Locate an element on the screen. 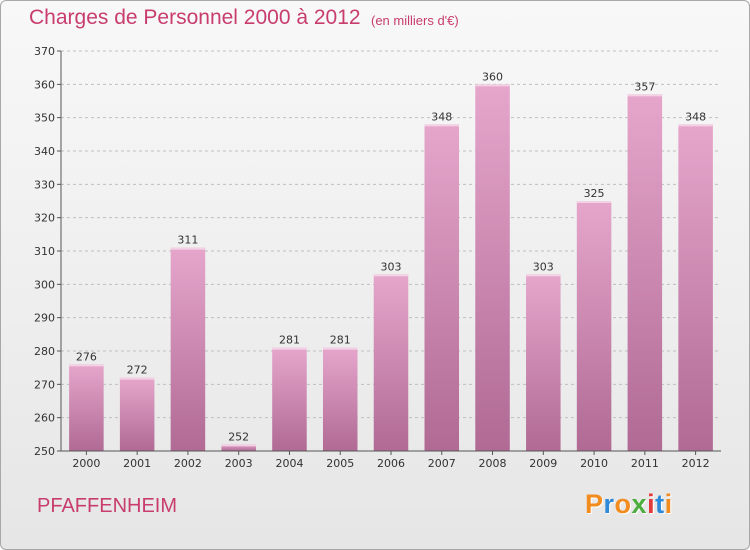  data-label: 360 is located at coordinates (492, 76).